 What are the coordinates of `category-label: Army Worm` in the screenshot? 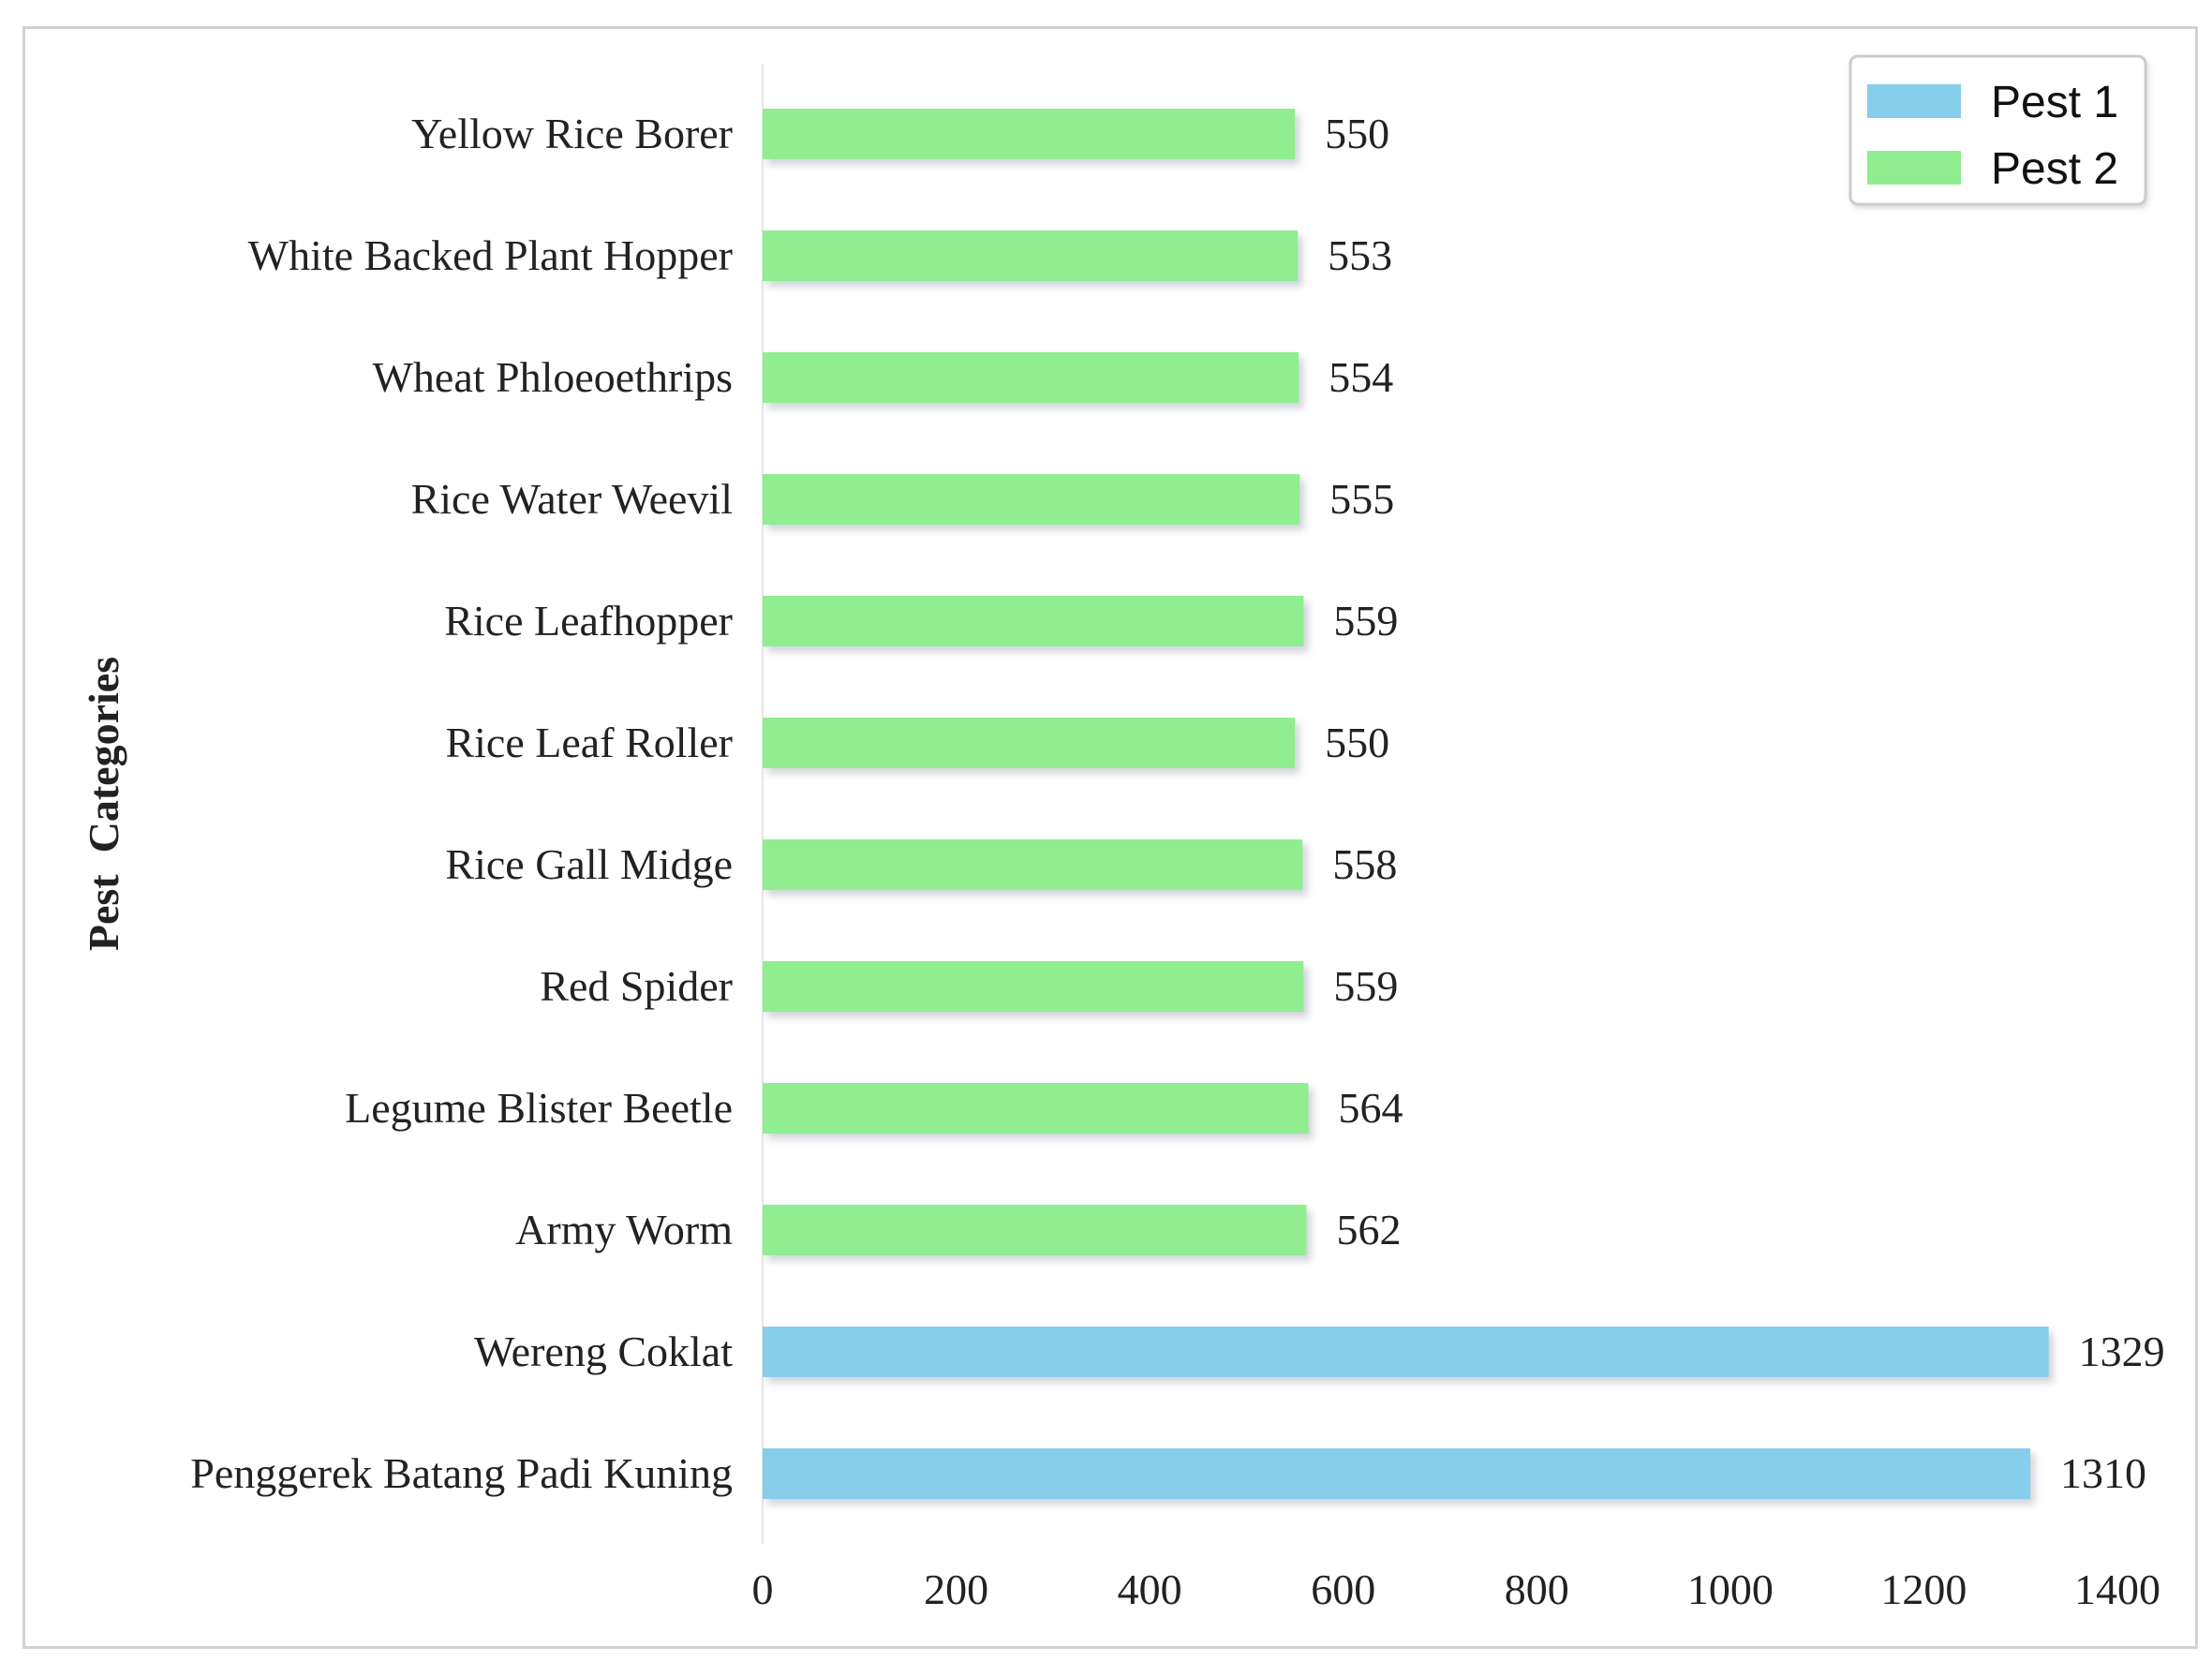 It's located at (624, 1230).